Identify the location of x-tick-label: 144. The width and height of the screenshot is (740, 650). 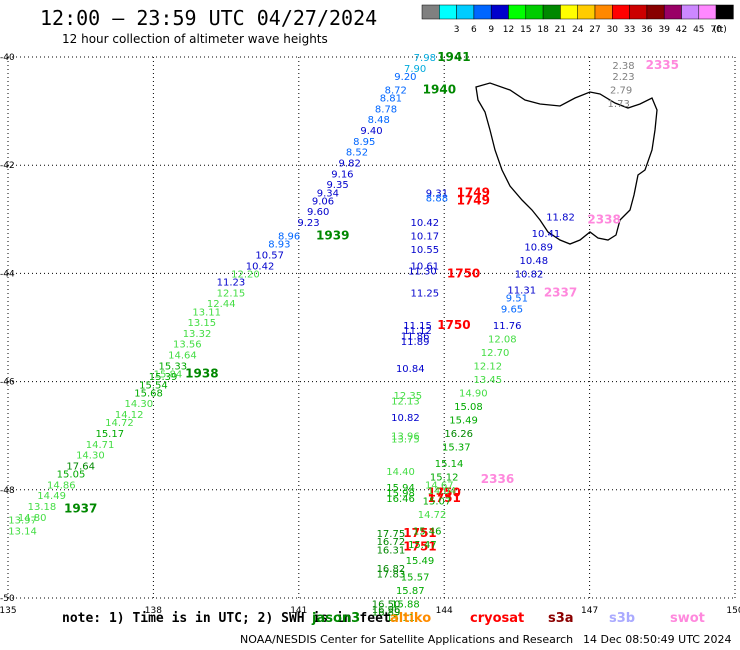
(444, 611).